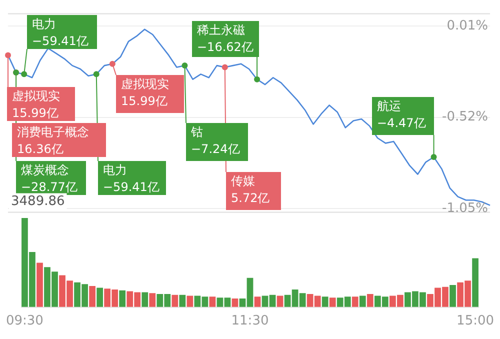  Describe the element at coordinates (467, 26) in the screenshot. I see `y-tick-label: 0.01%` at that location.